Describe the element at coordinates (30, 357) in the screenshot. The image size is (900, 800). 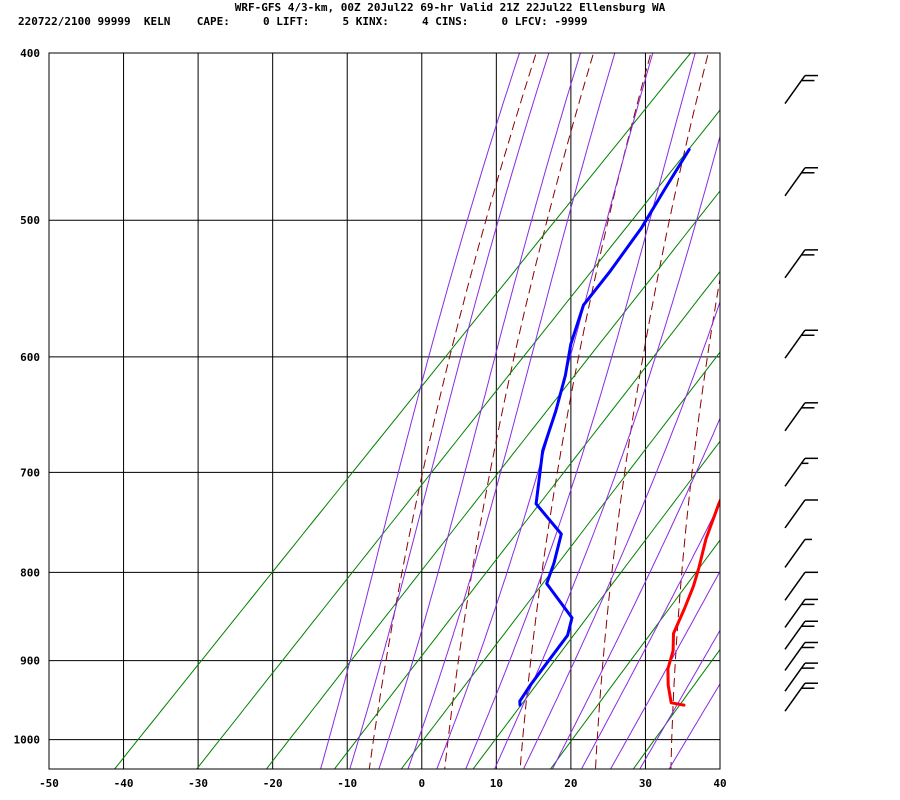
I see `y-tick-label: 600` at that location.